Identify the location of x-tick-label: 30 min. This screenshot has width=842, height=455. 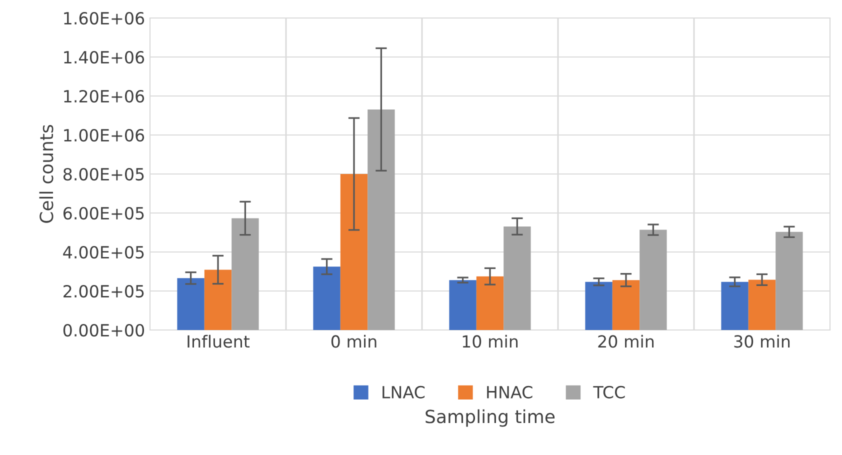
(762, 341).